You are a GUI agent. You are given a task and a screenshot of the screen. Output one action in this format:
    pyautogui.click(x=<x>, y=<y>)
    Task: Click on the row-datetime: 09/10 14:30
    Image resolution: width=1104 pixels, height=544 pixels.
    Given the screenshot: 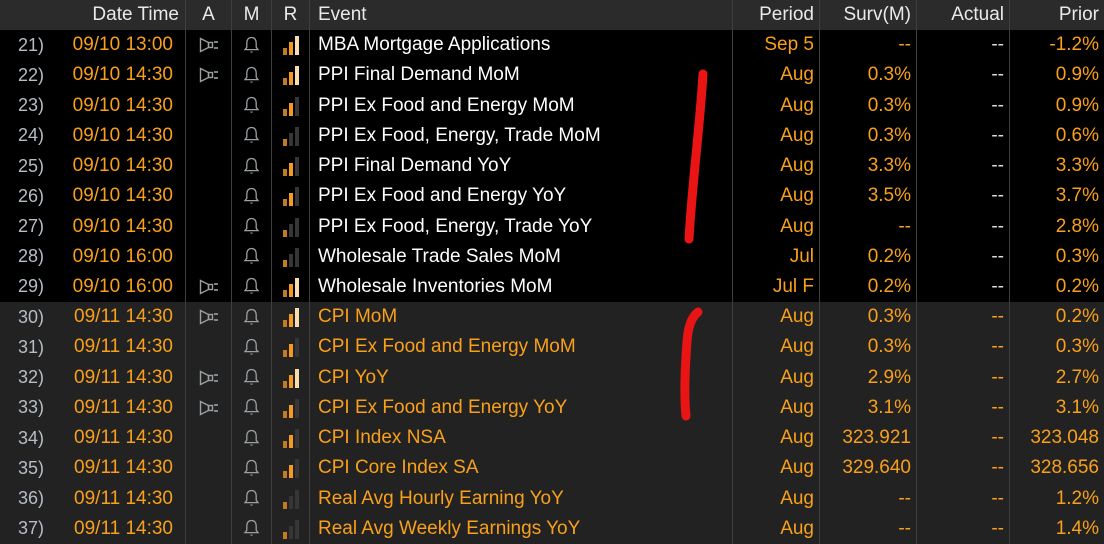 What is the action you would take?
    pyautogui.click(x=122, y=135)
    